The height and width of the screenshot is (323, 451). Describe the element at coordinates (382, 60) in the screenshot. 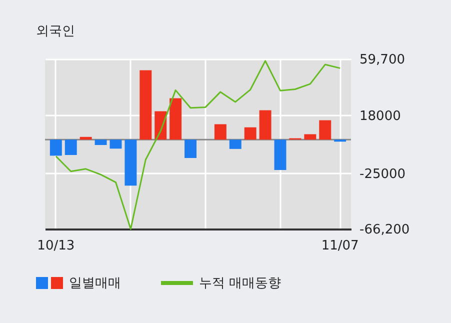

I see `y-tick-label: 59,700` at that location.